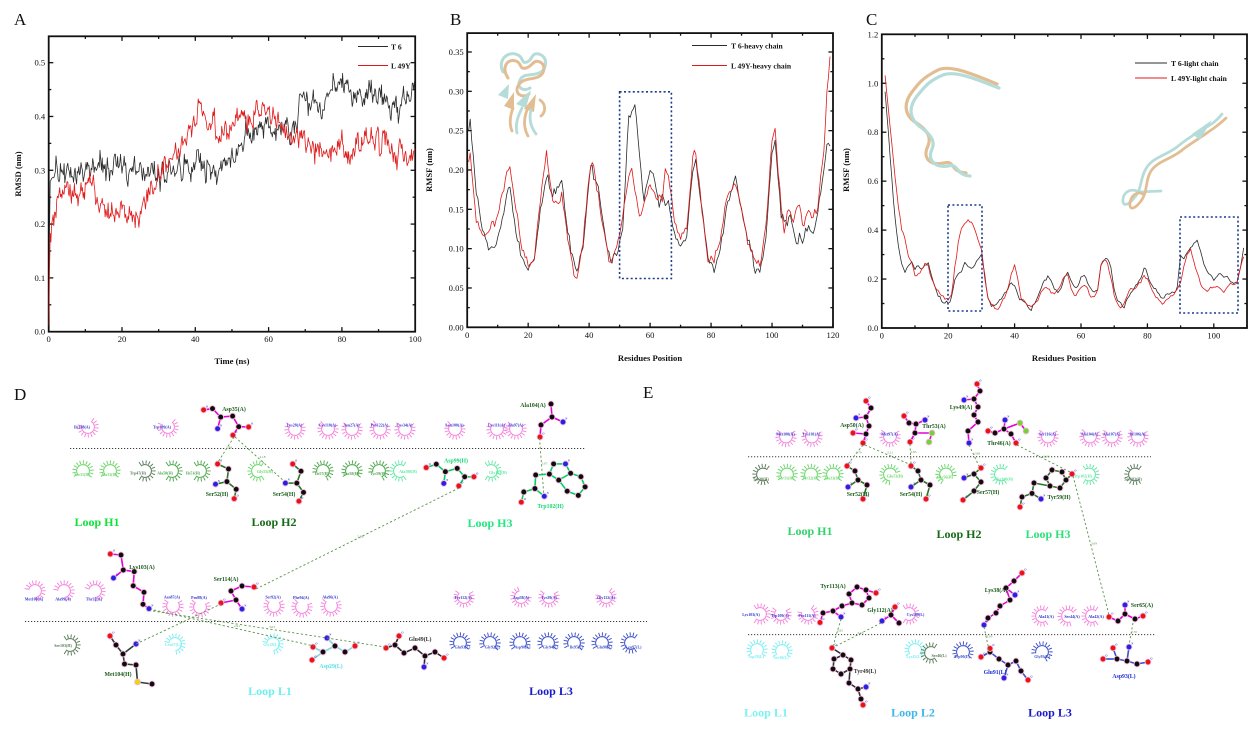  I want to click on svg-text: Pro122(A), so click(380, 425).